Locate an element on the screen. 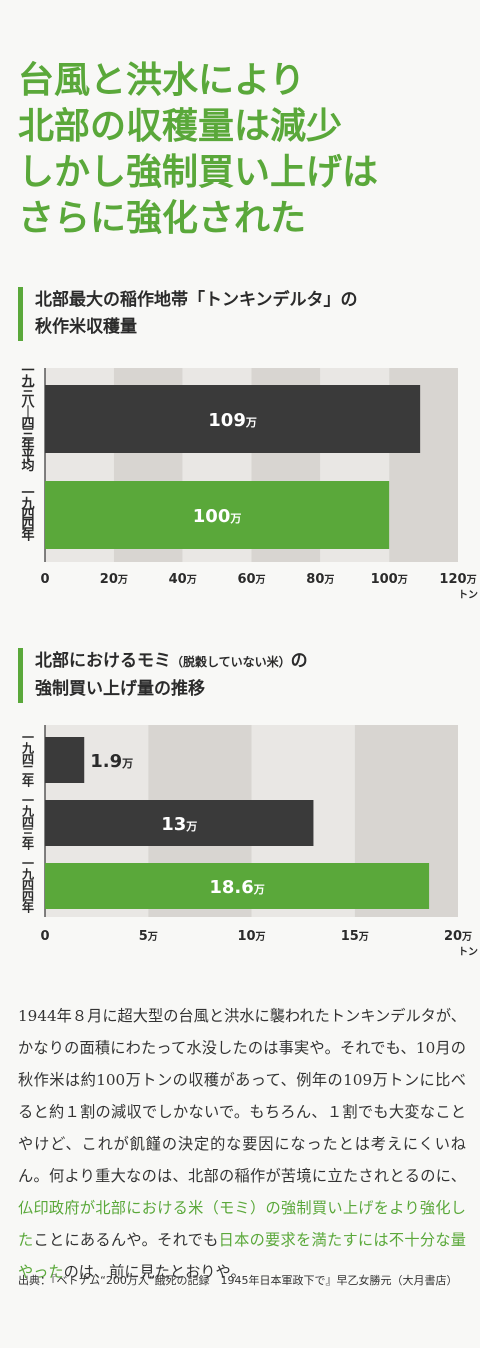 This screenshot has width=480, height=1348. chart2-tick-label: 15万 is located at coordinates (355, 936).